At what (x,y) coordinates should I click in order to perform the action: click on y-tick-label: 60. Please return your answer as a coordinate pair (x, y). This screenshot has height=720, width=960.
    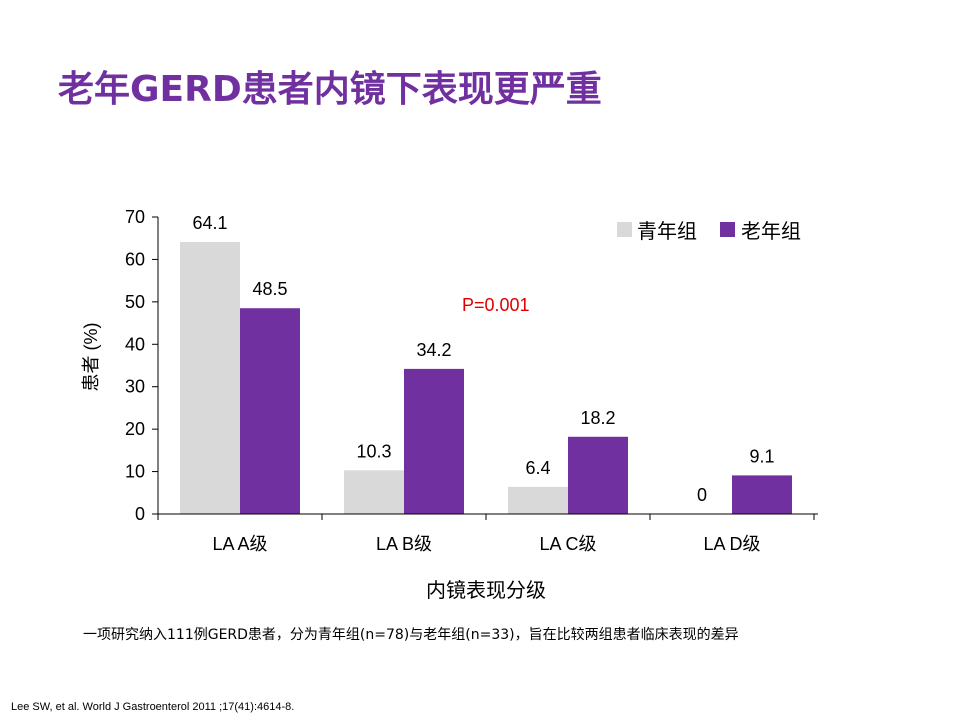
    Looking at the image, I should click on (135, 259).